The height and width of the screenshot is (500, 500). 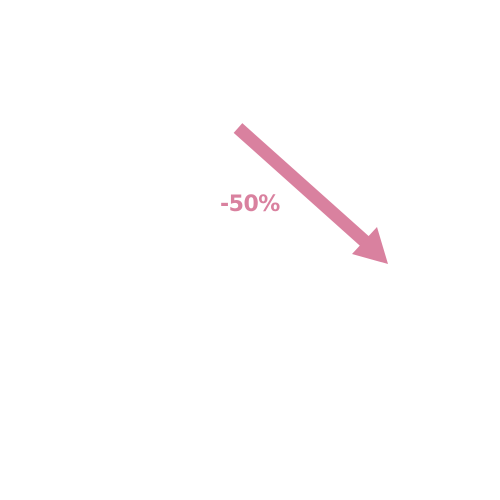 I want to click on arrow-head, so click(x=370, y=245).